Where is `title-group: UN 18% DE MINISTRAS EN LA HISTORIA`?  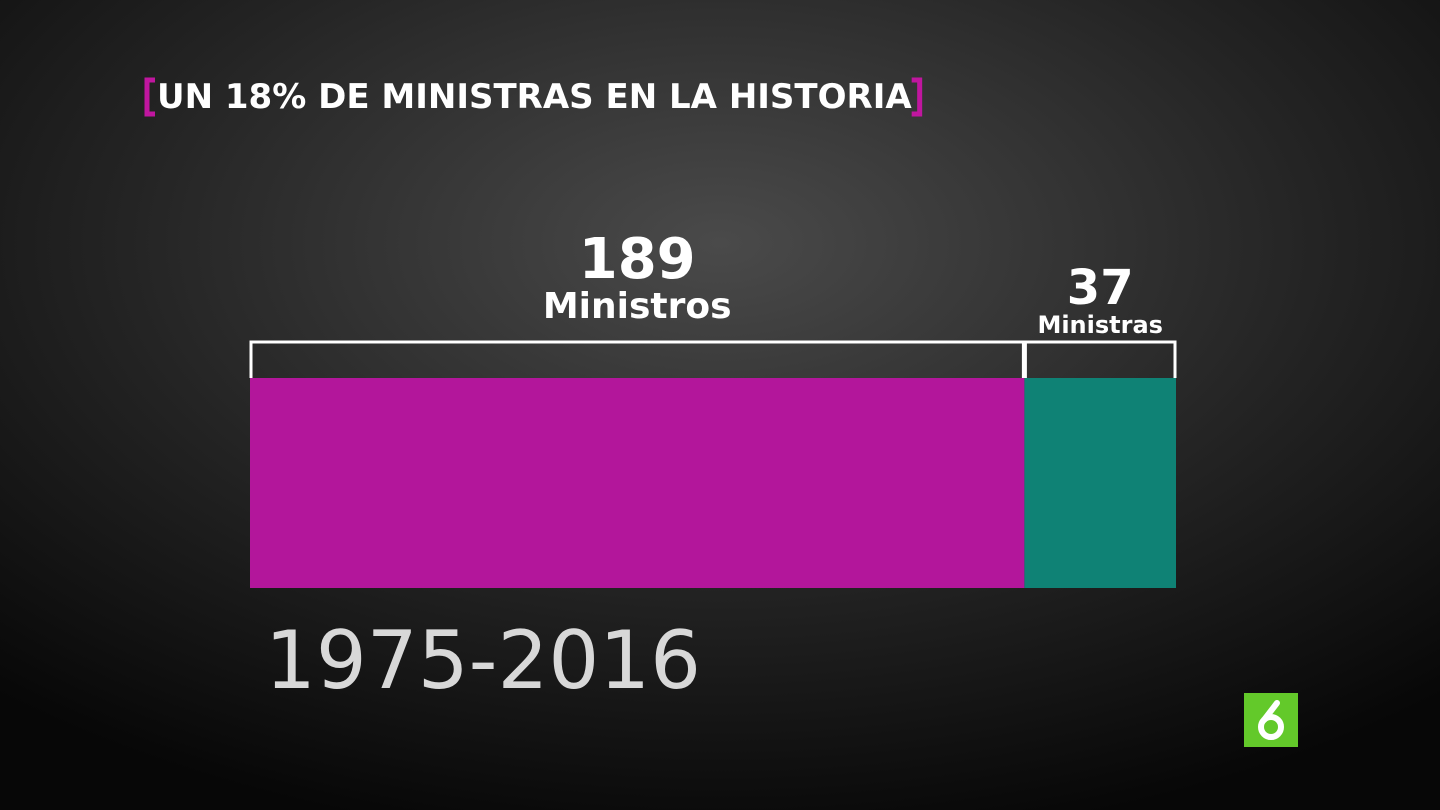 title-group: UN 18% DE MINISTRAS EN LA HISTORIA is located at coordinates (534, 97).